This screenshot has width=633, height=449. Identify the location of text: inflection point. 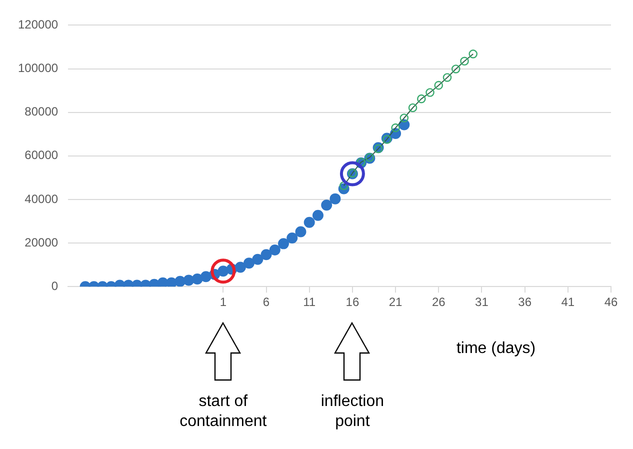
(353, 412).